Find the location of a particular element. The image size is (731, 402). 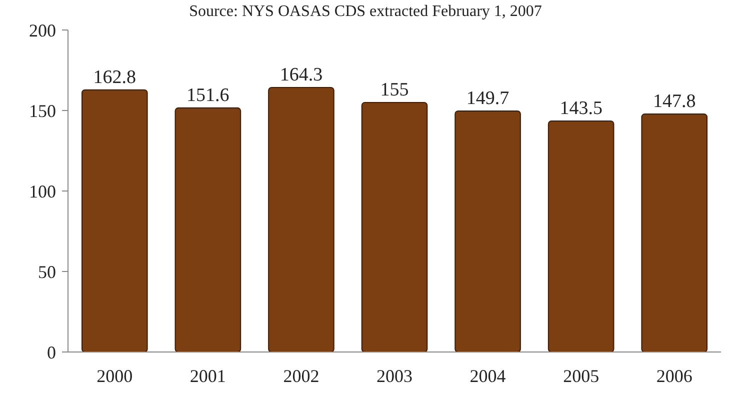

data-label: 164.3 is located at coordinates (301, 75).